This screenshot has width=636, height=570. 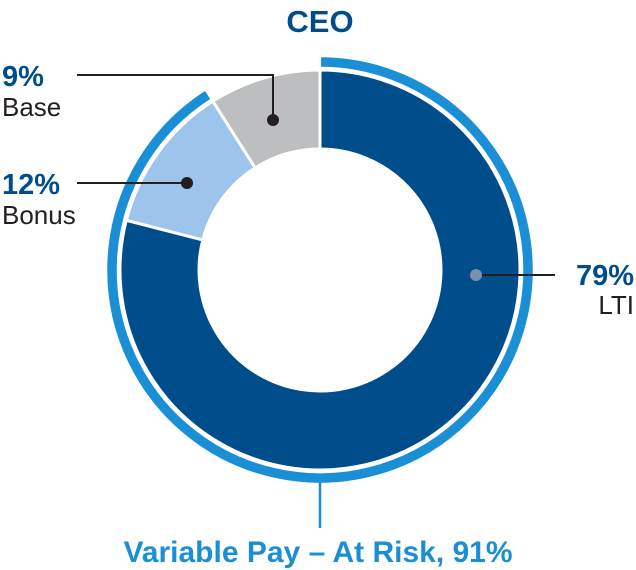 I want to click on bonus-leader-dot, so click(x=187, y=183).